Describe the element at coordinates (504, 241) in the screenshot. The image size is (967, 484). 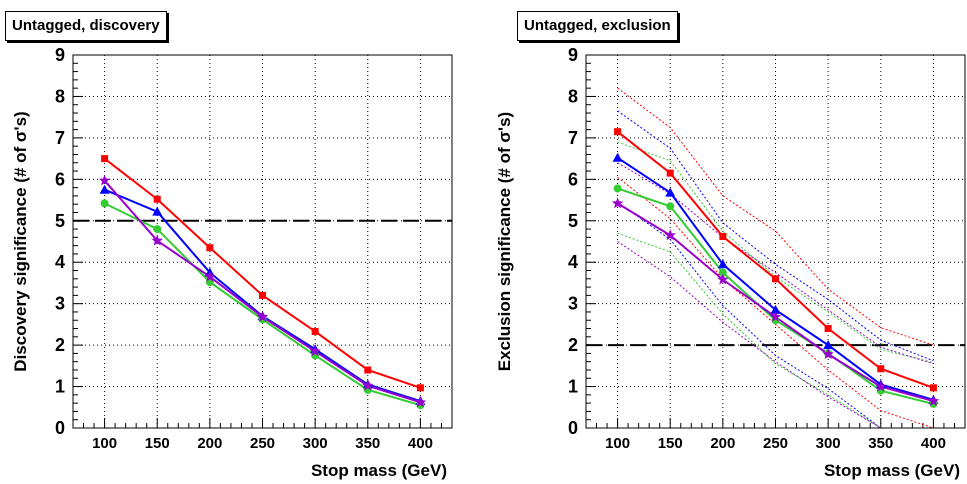
I see `y-axis-label: Exclusion significance (# of σ's)` at that location.